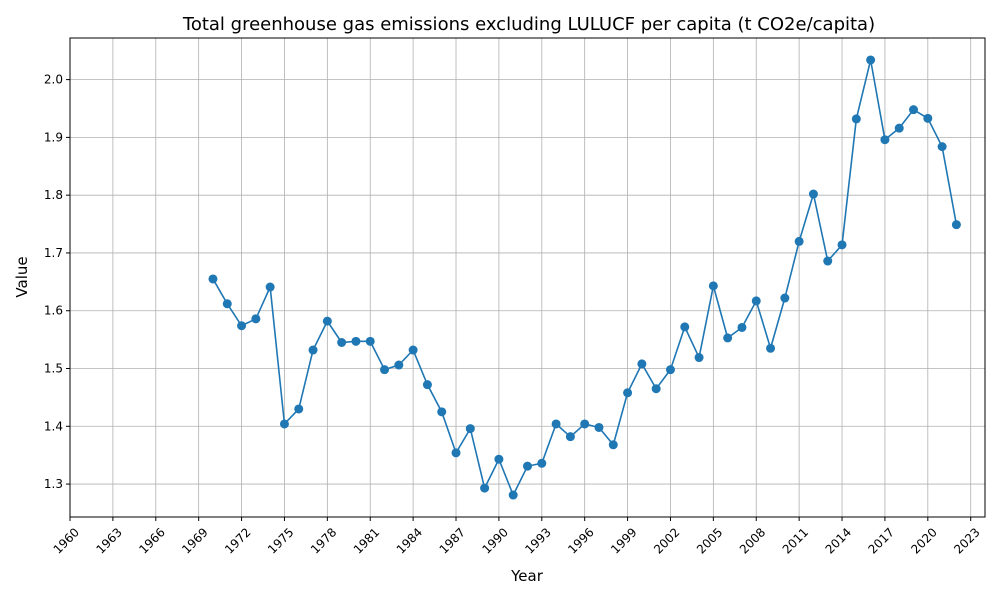  What do you see at coordinates (366, 540) in the screenshot?
I see `x-tick-label: 1981` at bounding box center [366, 540].